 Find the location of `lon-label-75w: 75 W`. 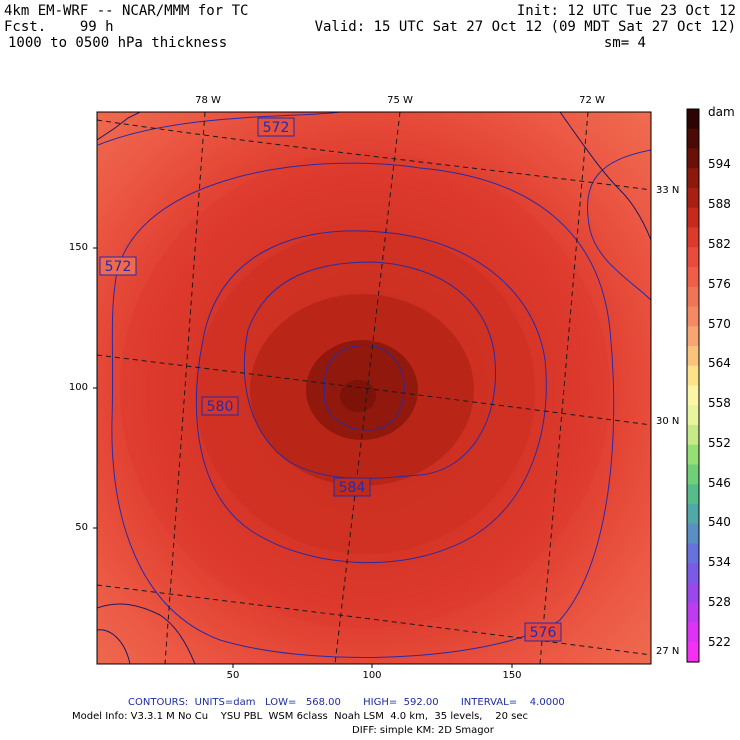

lon-label-75w: 75 W is located at coordinates (400, 100).